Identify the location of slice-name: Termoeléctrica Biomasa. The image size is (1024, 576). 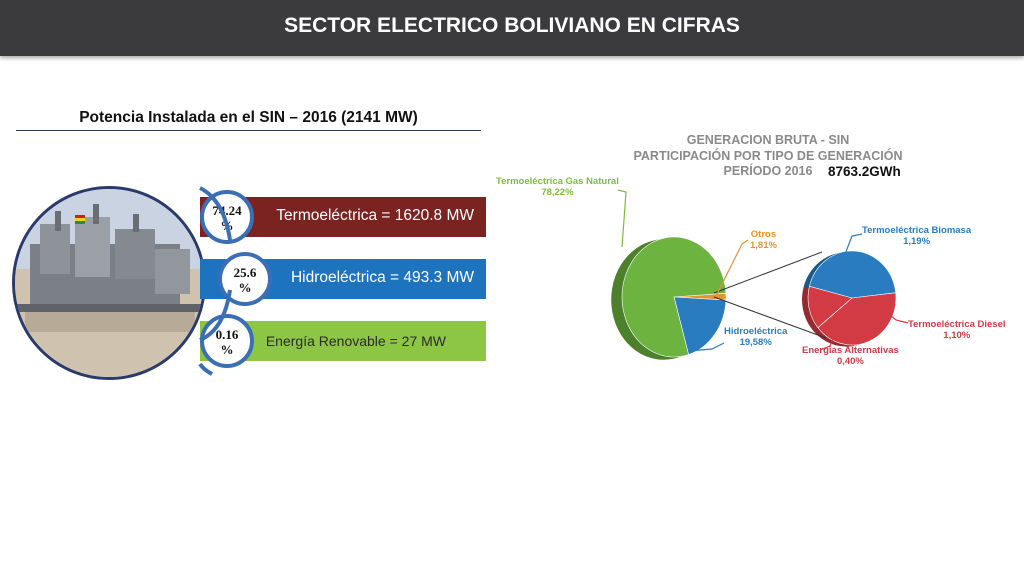
(917, 230).